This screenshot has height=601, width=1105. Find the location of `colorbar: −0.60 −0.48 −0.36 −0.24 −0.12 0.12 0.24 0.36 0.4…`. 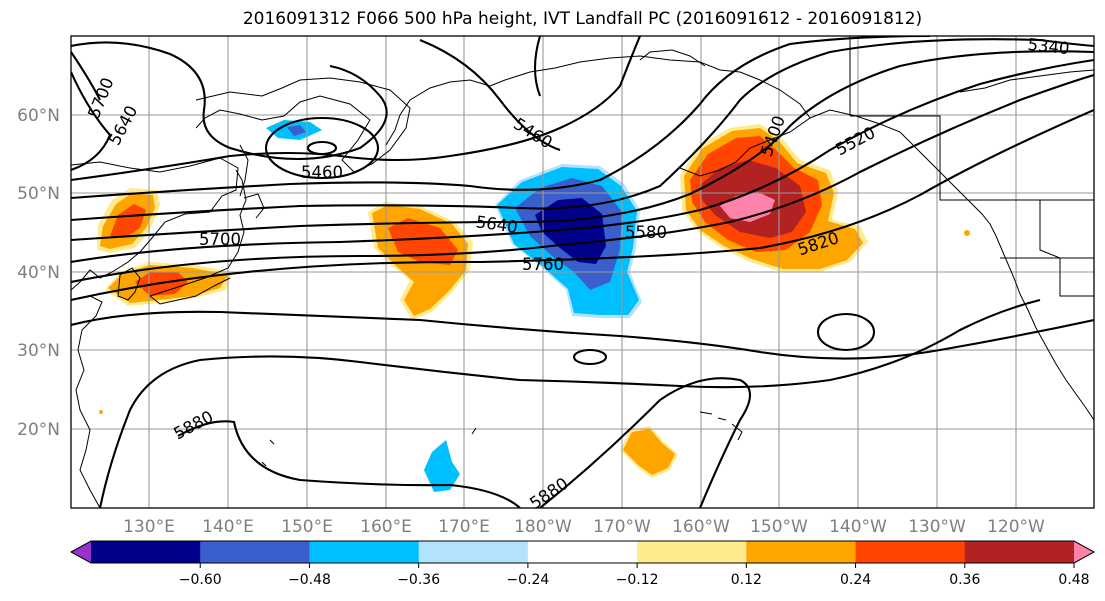

colorbar: −0.60 −0.48 −0.36 −0.24 −0.12 0.12 0.24 0.36 0.4… is located at coordinates (582, 564).